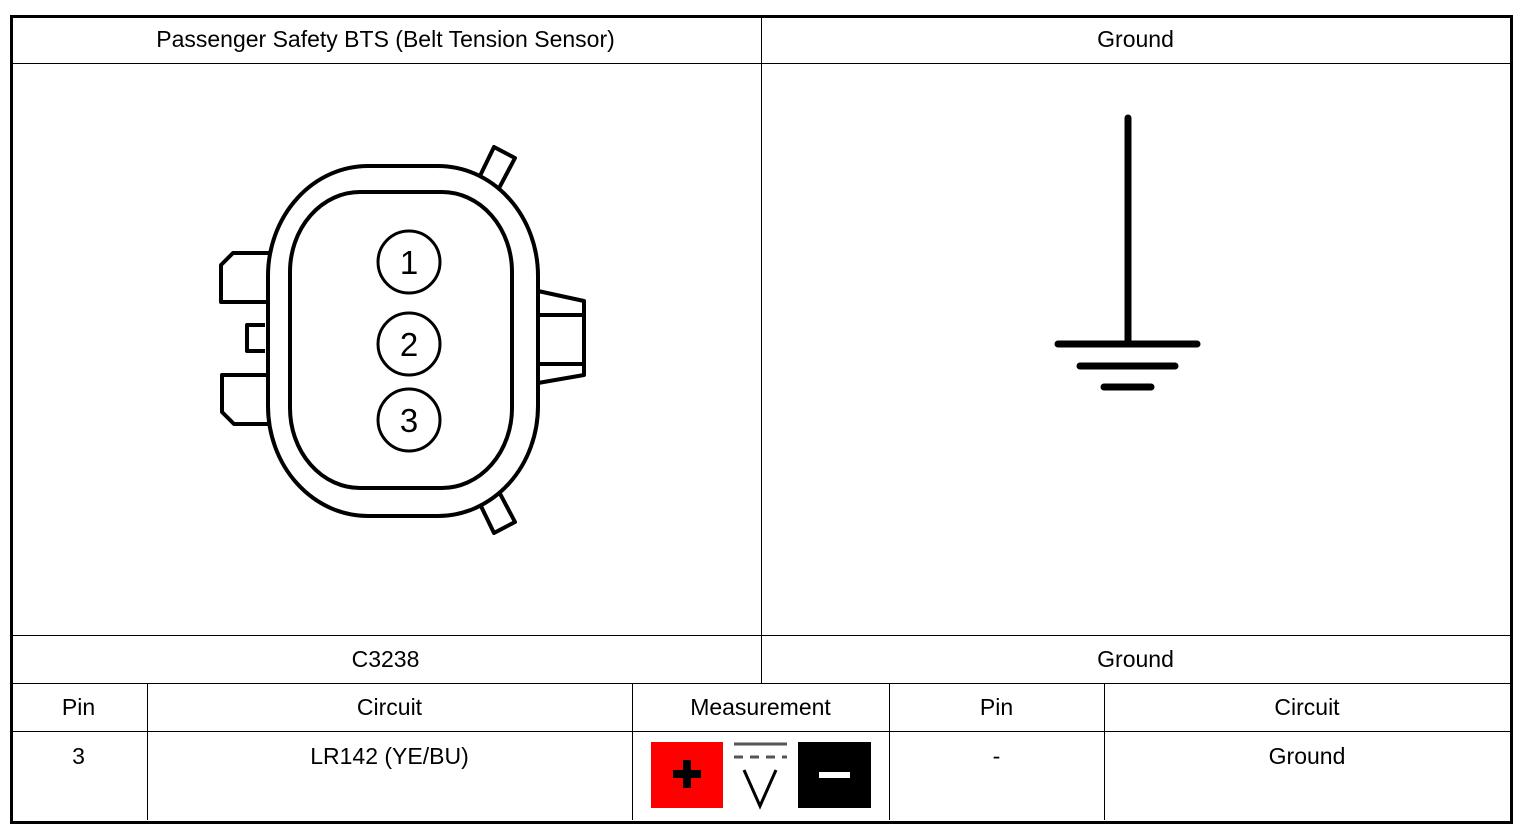 The image size is (1526, 830). I want to click on measurement-icons, so click(761, 776).